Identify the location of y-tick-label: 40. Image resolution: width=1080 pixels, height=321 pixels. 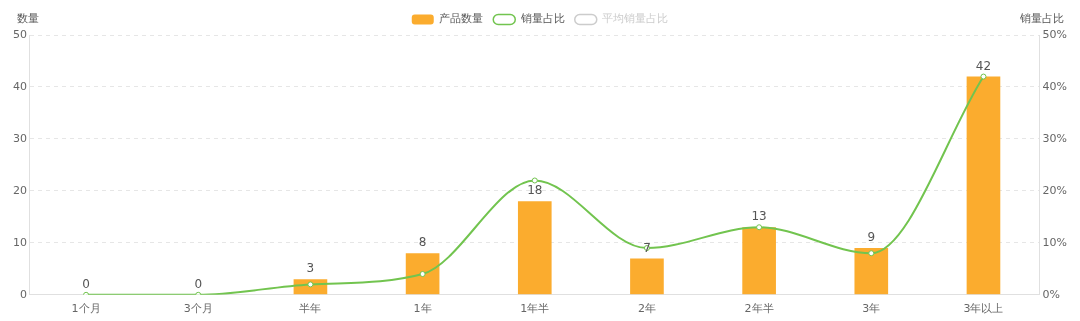
(20, 86).